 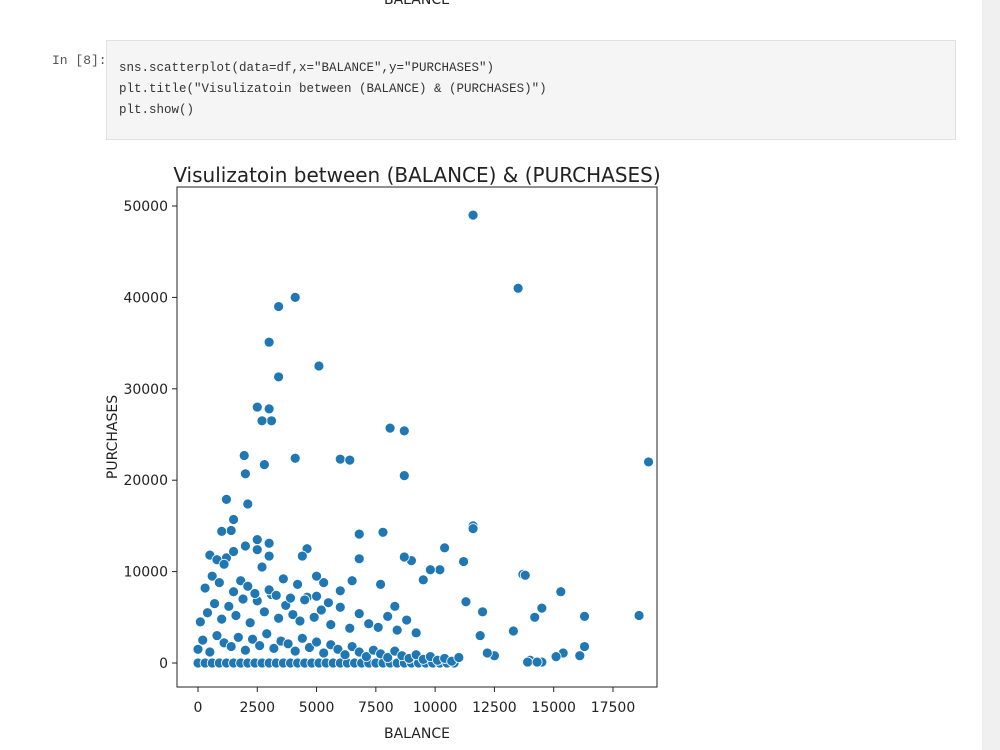 I want to click on cell-prompt: In [8]:, so click(x=79, y=60).